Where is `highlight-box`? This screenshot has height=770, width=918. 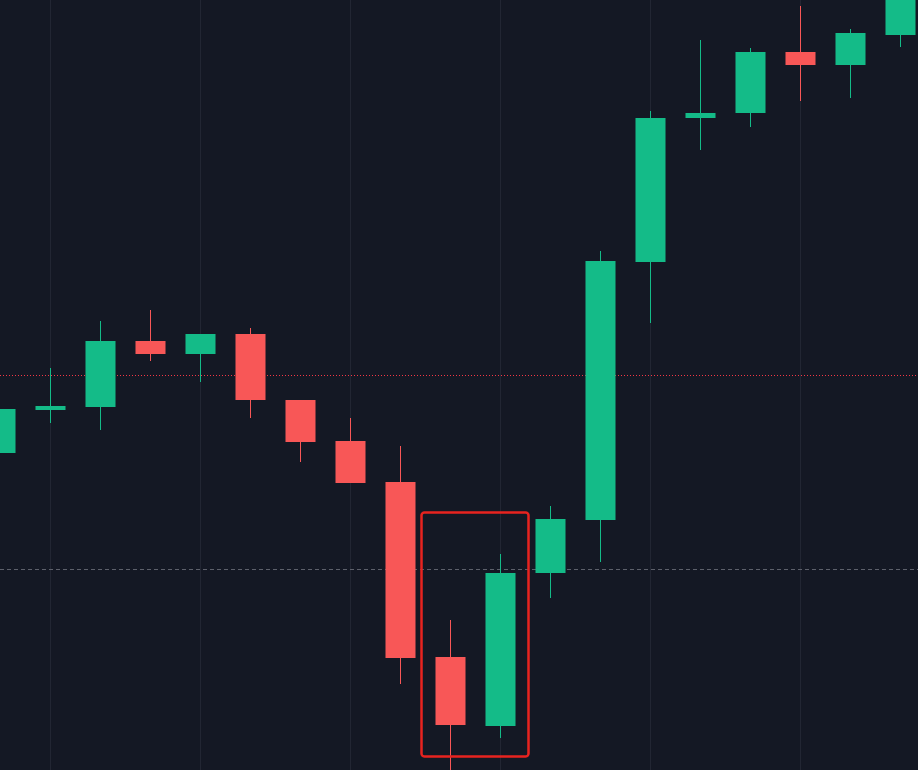
highlight-box is located at coordinates (475, 634).